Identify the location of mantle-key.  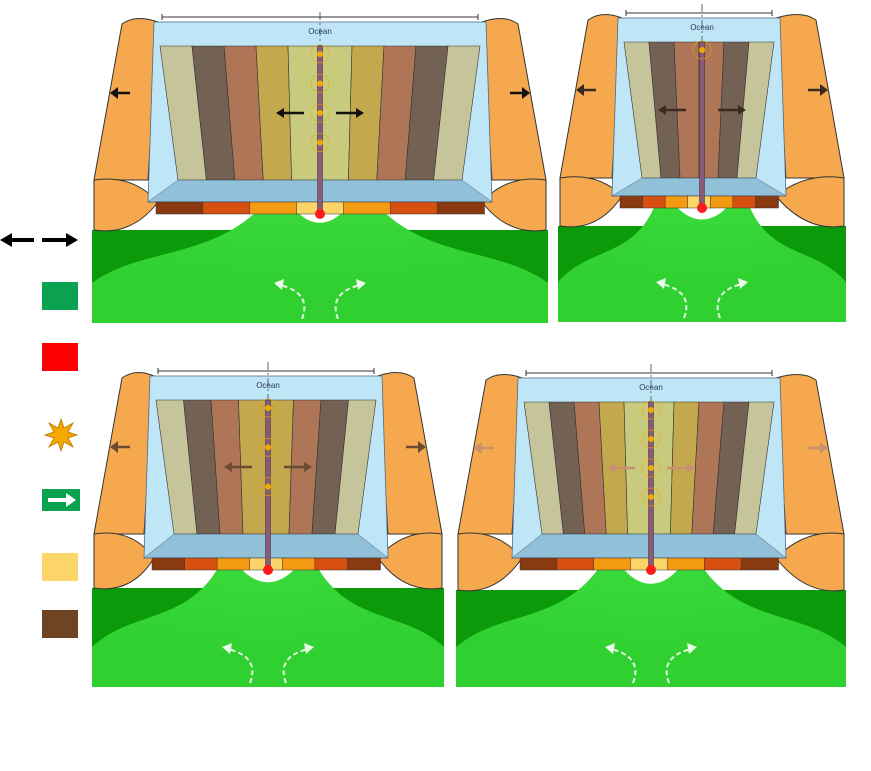
(60, 296).